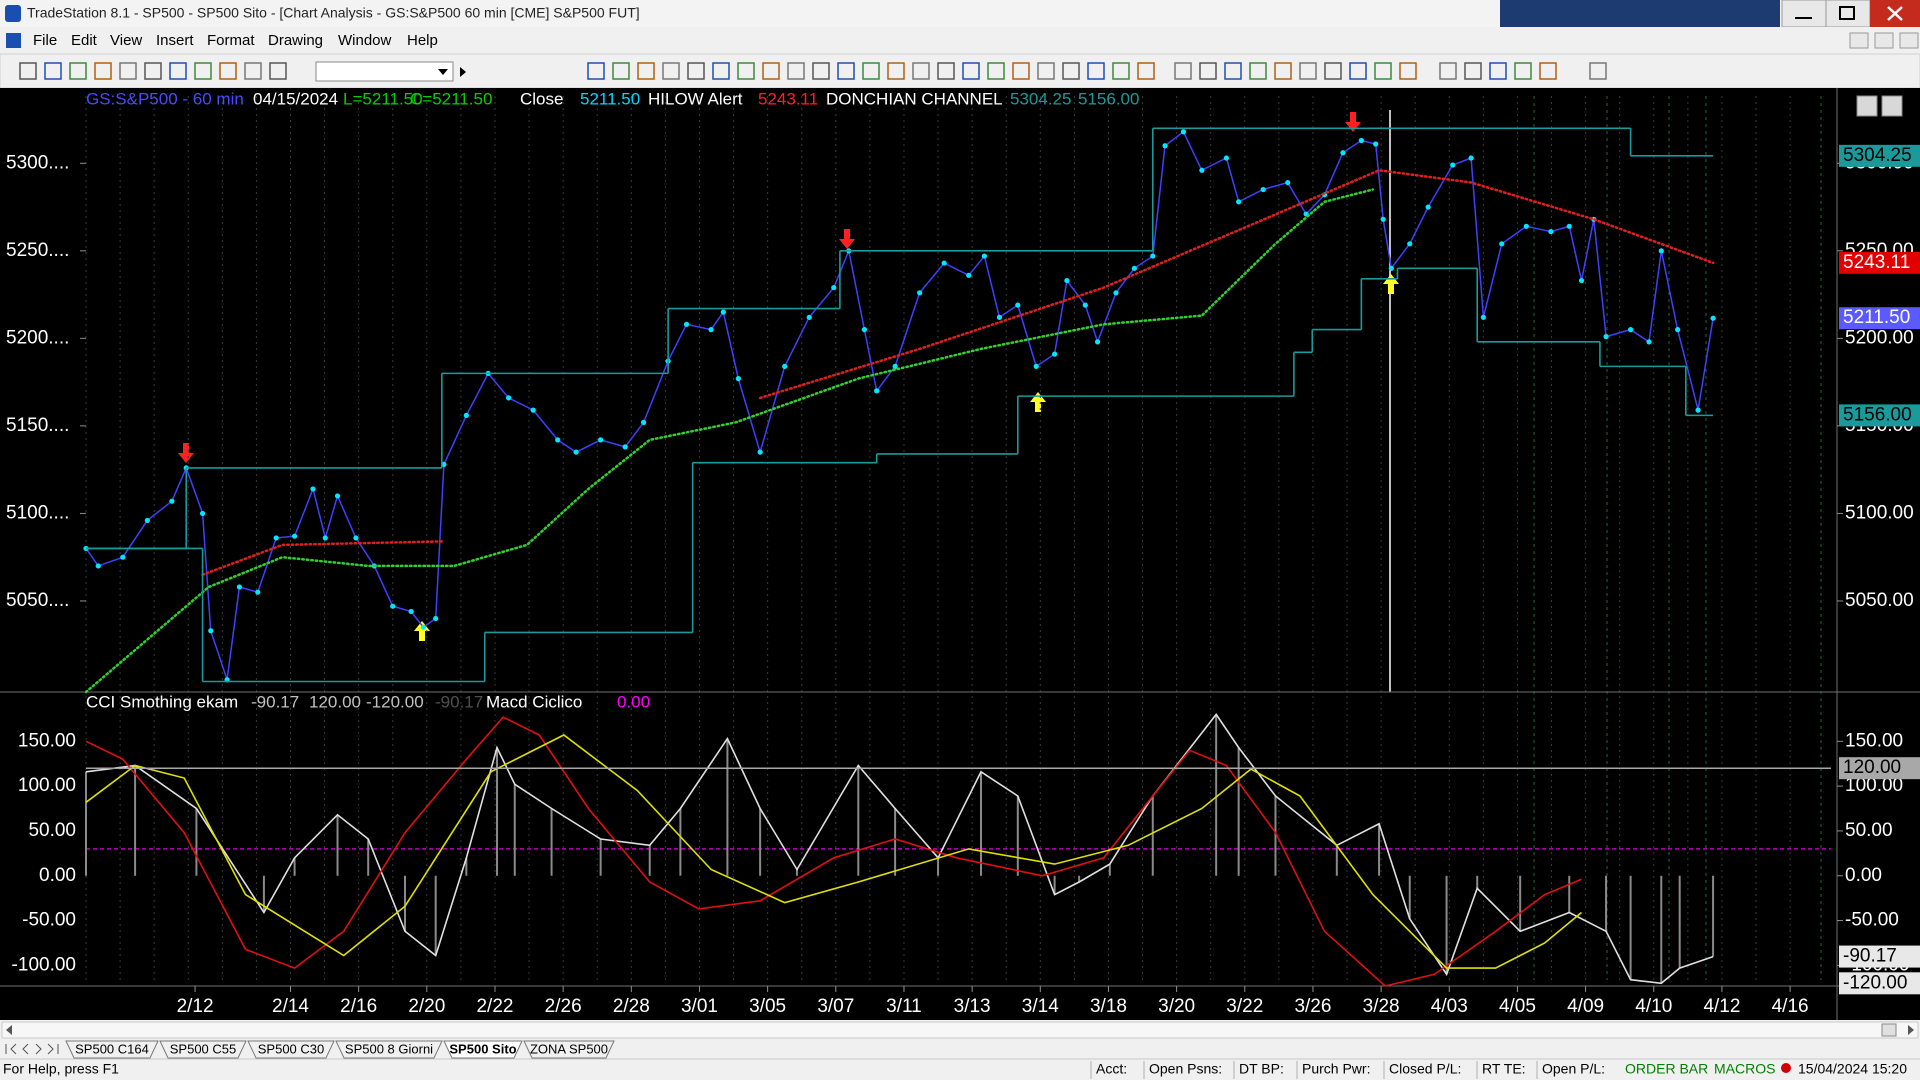 The height and width of the screenshot is (1080, 1920). What do you see at coordinates (295, 40) in the screenshot?
I see `menu-item: Drawing` at bounding box center [295, 40].